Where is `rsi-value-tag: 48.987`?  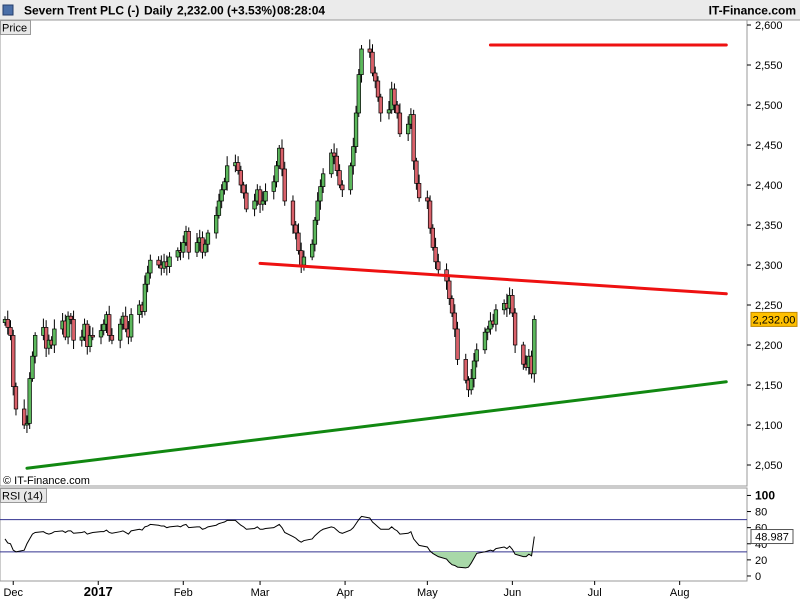
rsi-value-tag: 48.987 is located at coordinates (772, 537).